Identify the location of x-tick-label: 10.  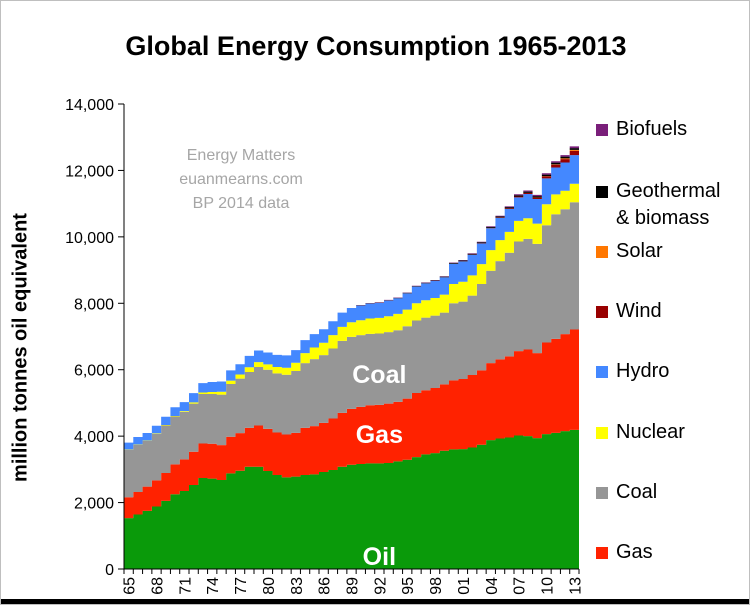
(548, 586).